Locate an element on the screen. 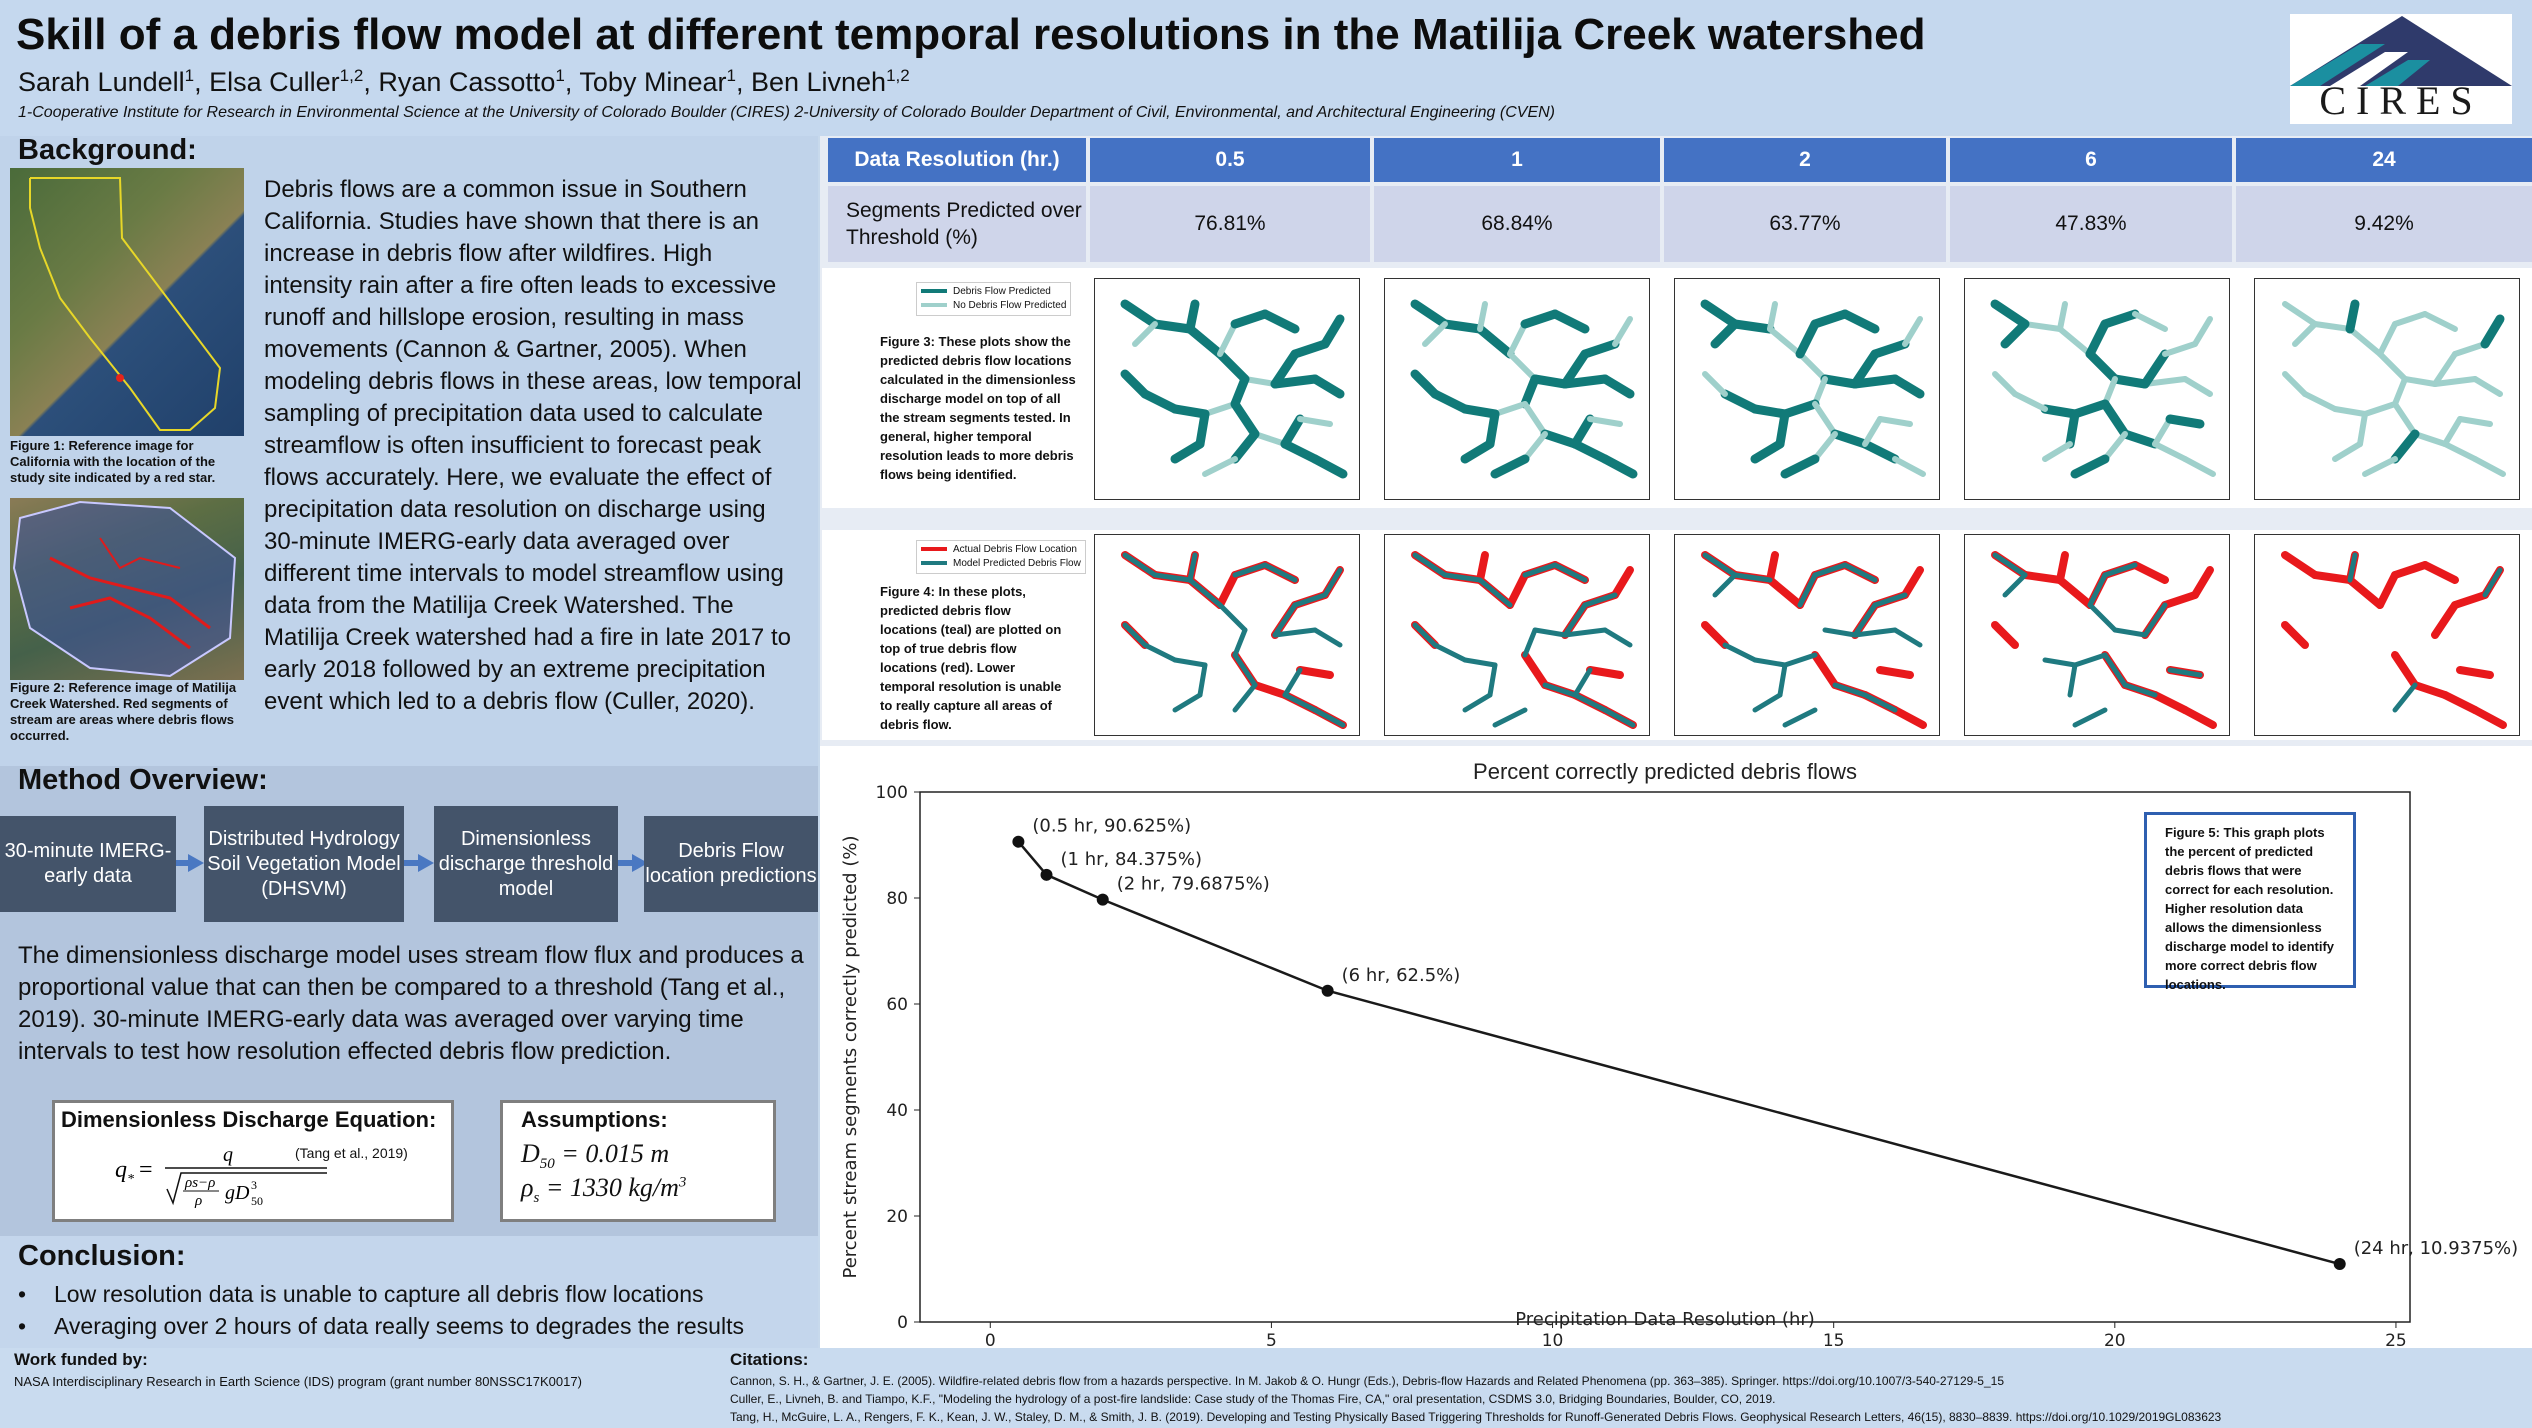 This screenshot has width=2532, height=1428. data-point is located at coordinates (1102, 899).